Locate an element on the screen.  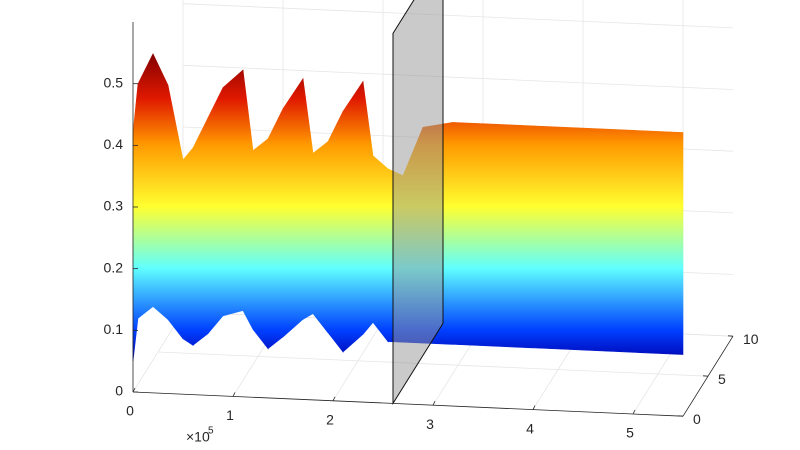
z-tick-label: 0.4 is located at coordinates (114, 144).